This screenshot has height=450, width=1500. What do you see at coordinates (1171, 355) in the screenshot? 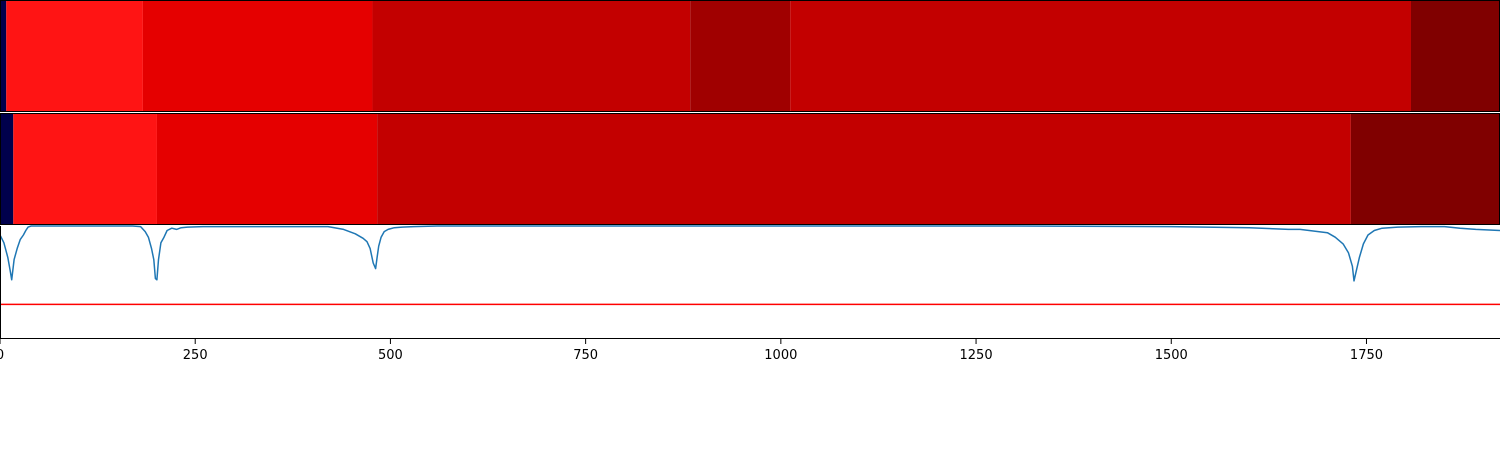
I see `x-tick-label-1500: 1500` at bounding box center [1171, 355].